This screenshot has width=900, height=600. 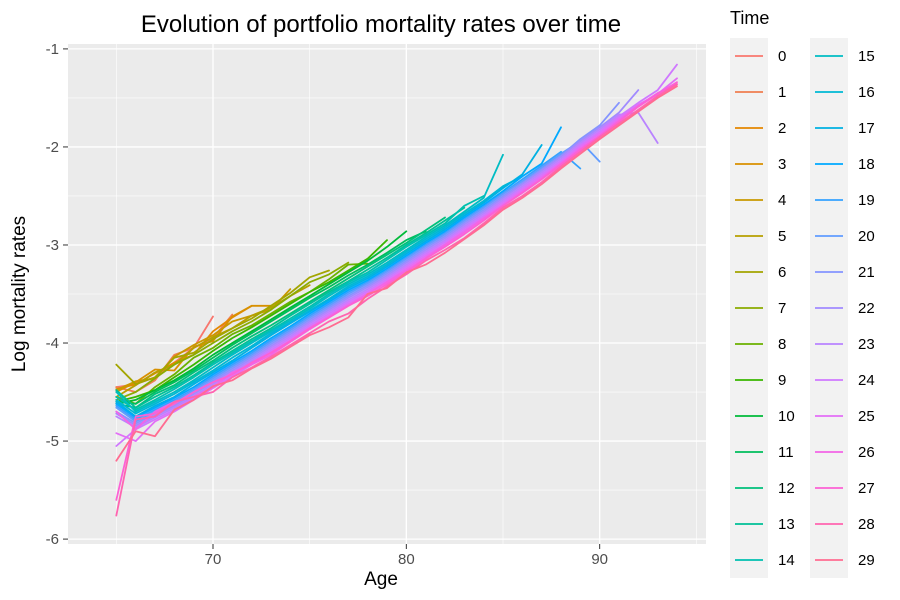 What do you see at coordinates (866, 488) in the screenshot?
I see `legend-label: 27` at bounding box center [866, 488].